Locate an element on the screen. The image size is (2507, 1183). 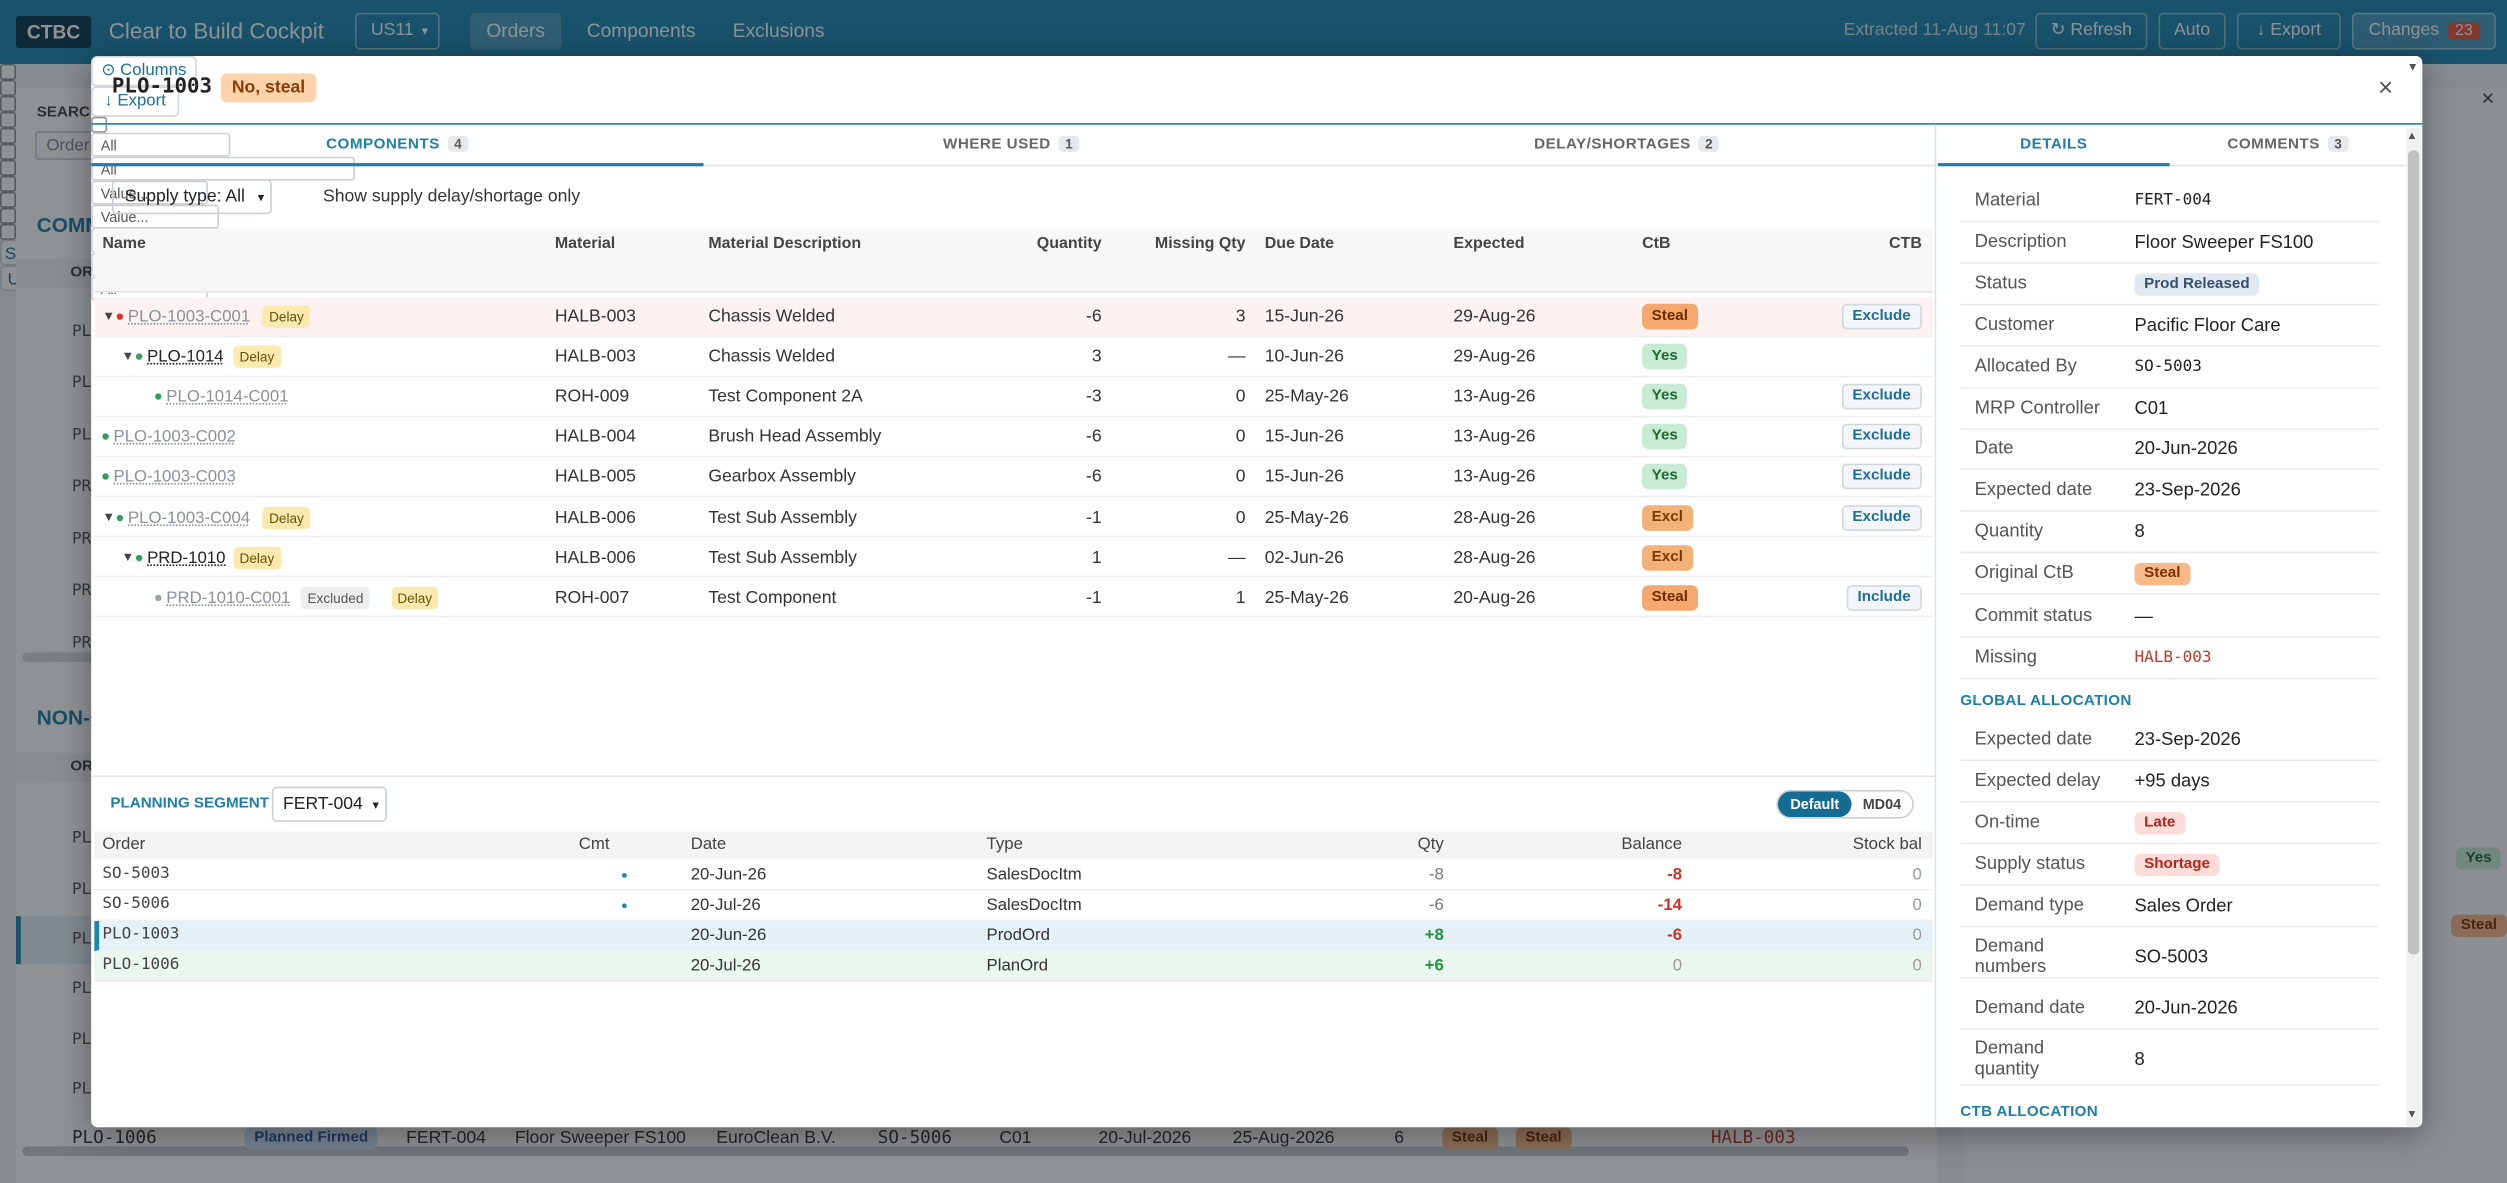
search-label: SEARCH is located at coordinates (68, 112).